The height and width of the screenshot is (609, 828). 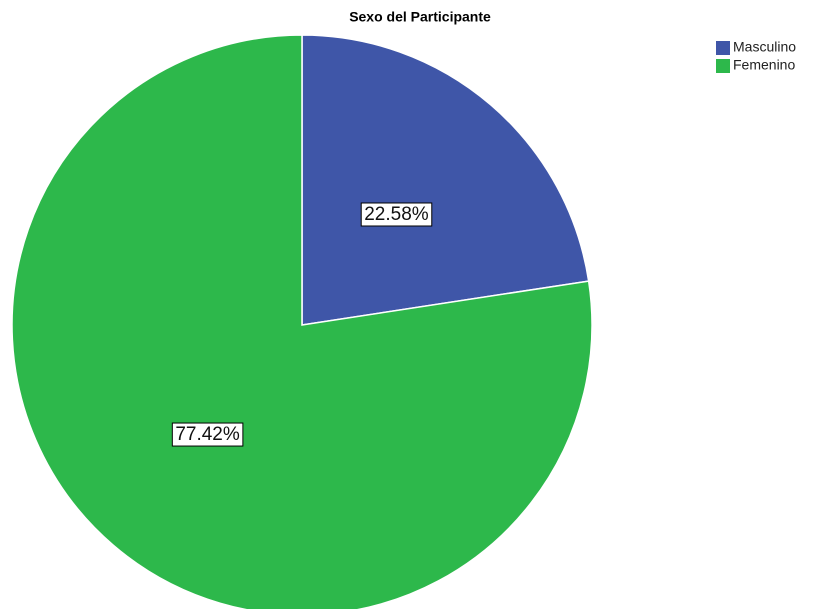 What do you see at coordinates (420, 17) in the screenshot?
I see `chart-title: Sexo del Participante` at bounding box center [420, 17].